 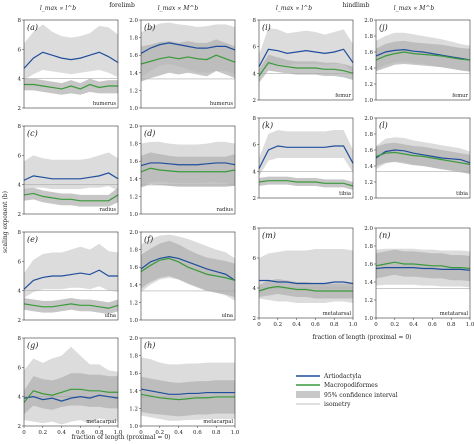 What do you see at coordinates (20, 215) in the screenshot?
I see `y-tick-label-c: 2` at bounding box center [20, 215].